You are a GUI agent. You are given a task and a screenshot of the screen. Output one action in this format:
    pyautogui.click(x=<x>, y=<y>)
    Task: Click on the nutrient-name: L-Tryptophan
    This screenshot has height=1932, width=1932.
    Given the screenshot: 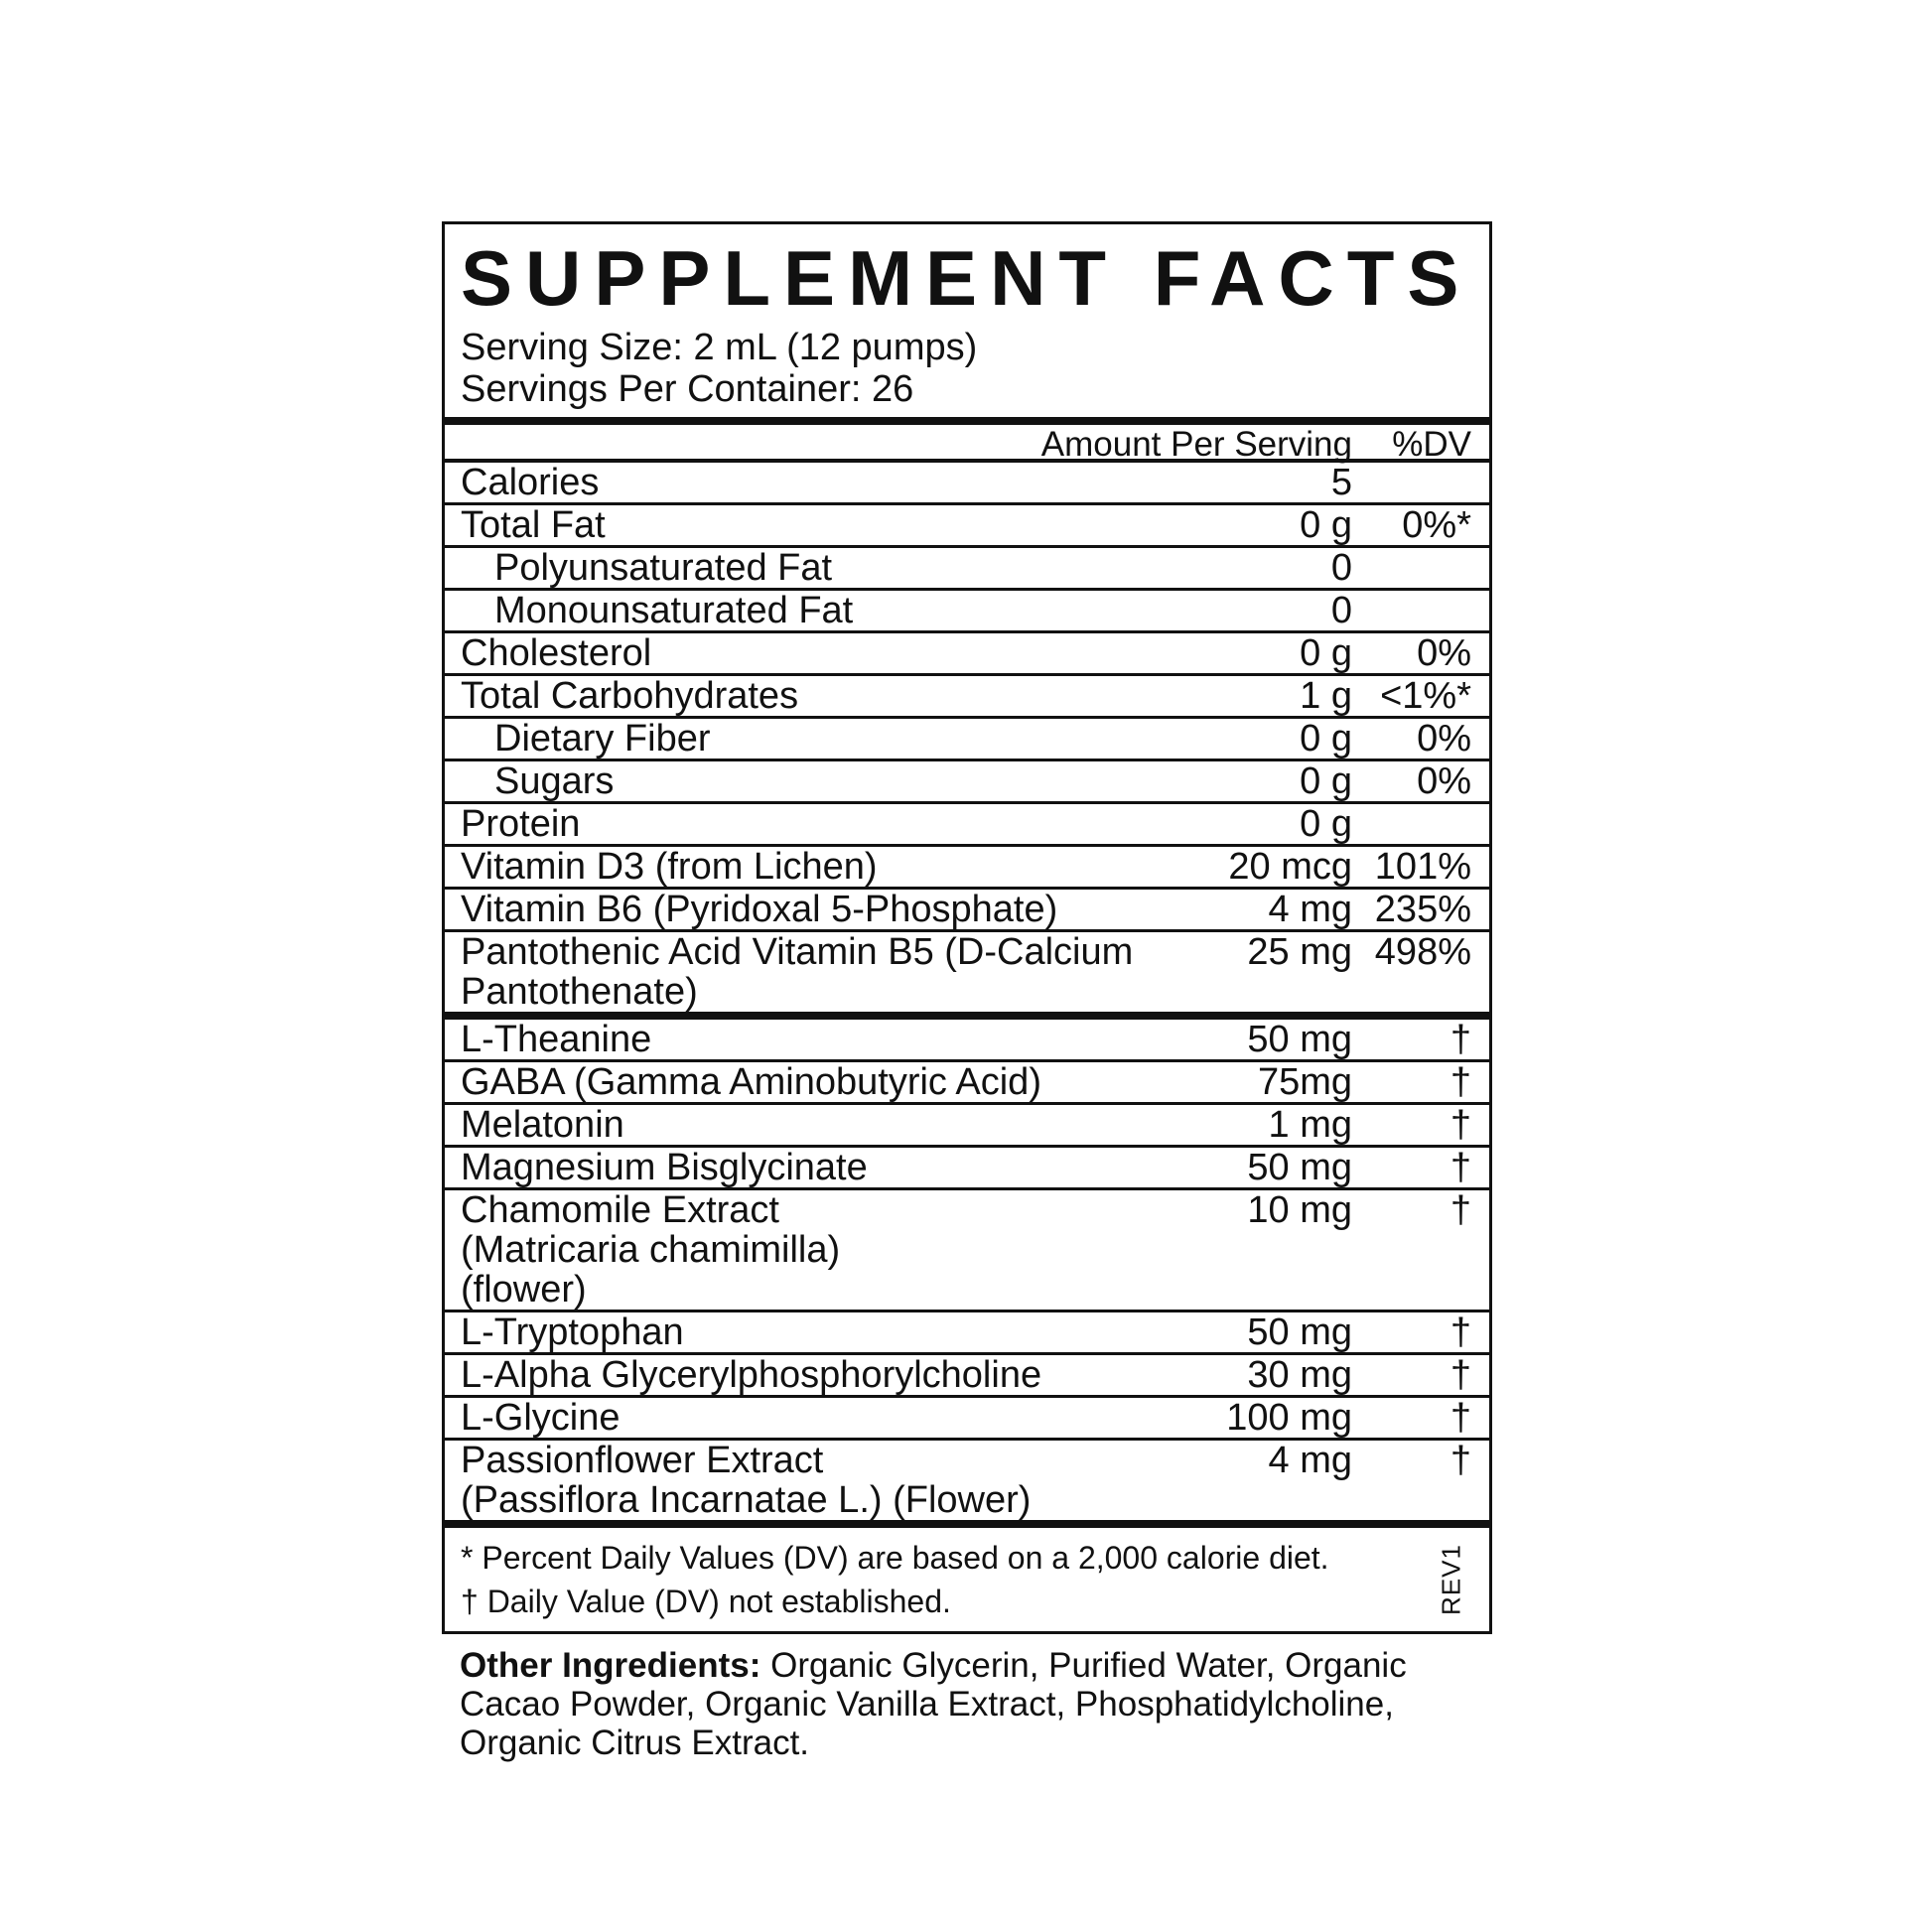 What is the action you would take?
    pyautogui.click(x=832, y=1332)
    